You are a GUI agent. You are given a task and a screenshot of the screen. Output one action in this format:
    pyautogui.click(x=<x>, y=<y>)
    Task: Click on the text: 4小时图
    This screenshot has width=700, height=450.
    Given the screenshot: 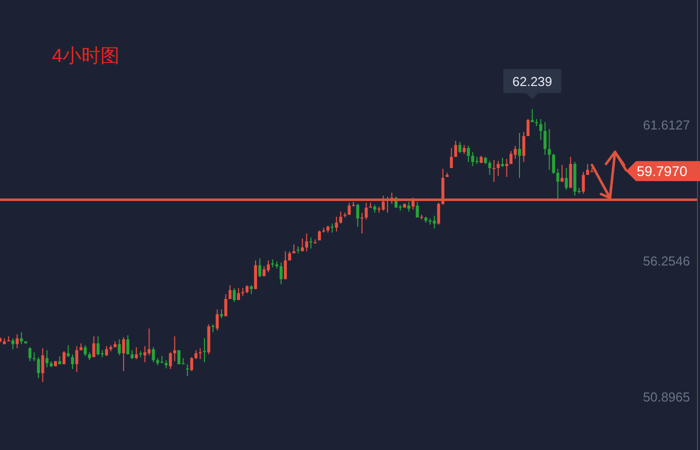 What is the action you would take?
    pyautogui.click(x=86, y=56)
    